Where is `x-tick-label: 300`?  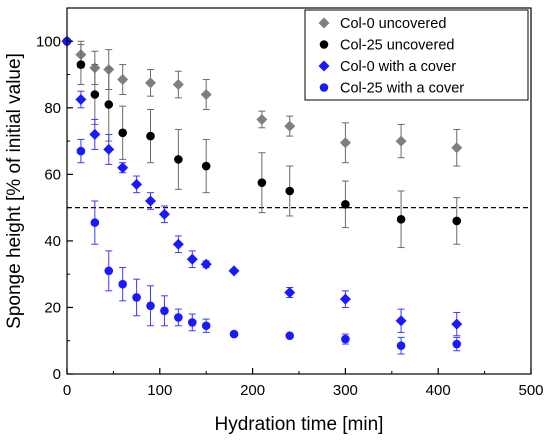
x-tick-label: 300 is located at coordinates (345, 390).